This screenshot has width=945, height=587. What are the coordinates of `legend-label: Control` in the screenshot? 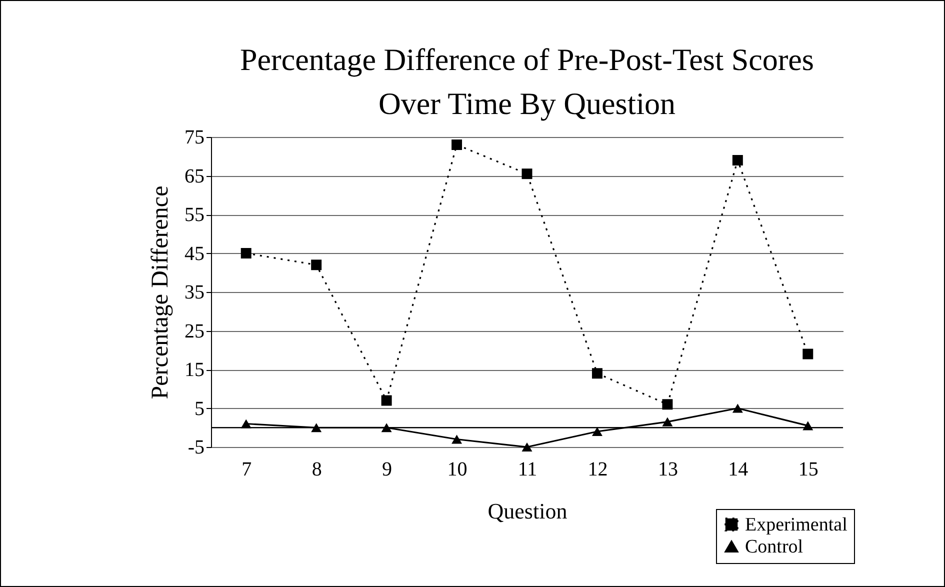 It's located at (774, 547).